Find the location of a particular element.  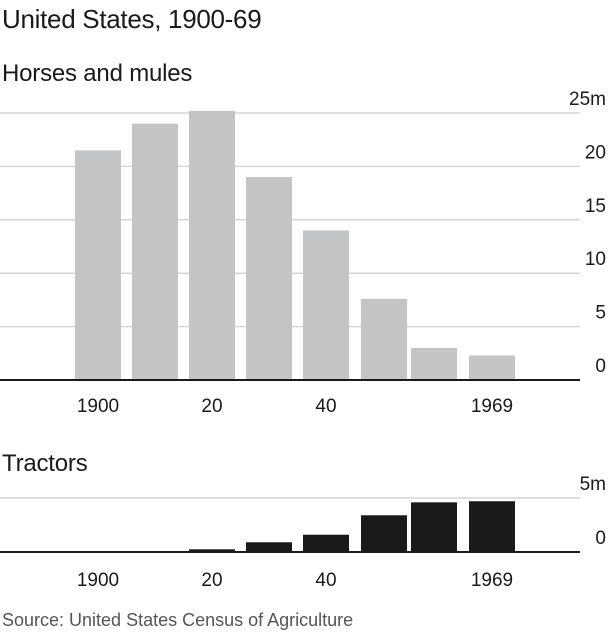

tractors-y-tick-label: 5m is located at coordinates (593, 484).